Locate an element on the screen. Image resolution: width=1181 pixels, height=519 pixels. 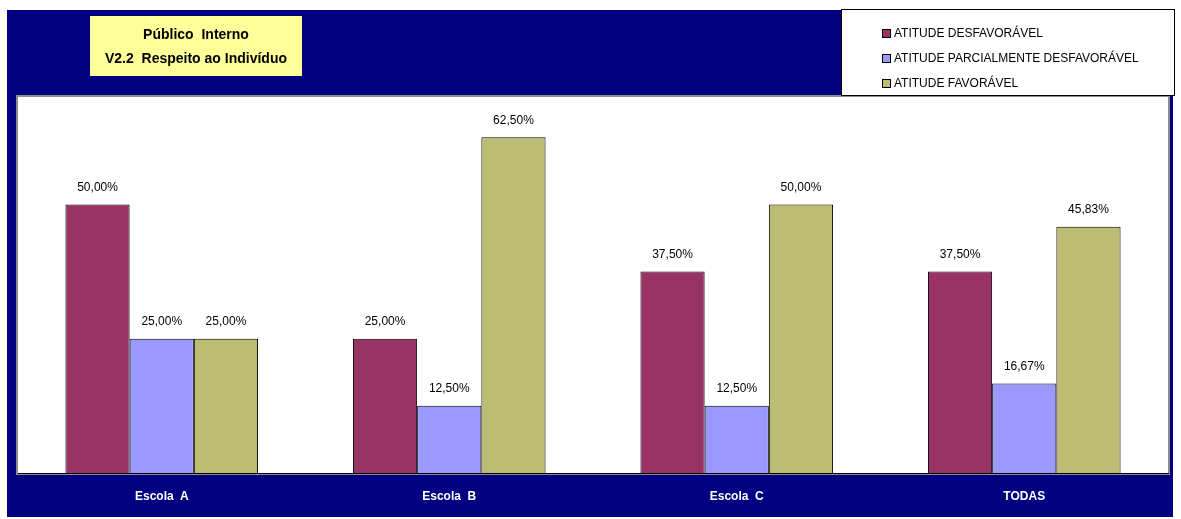
x-tick-label: Escola A is located at coordinates (161, 495).